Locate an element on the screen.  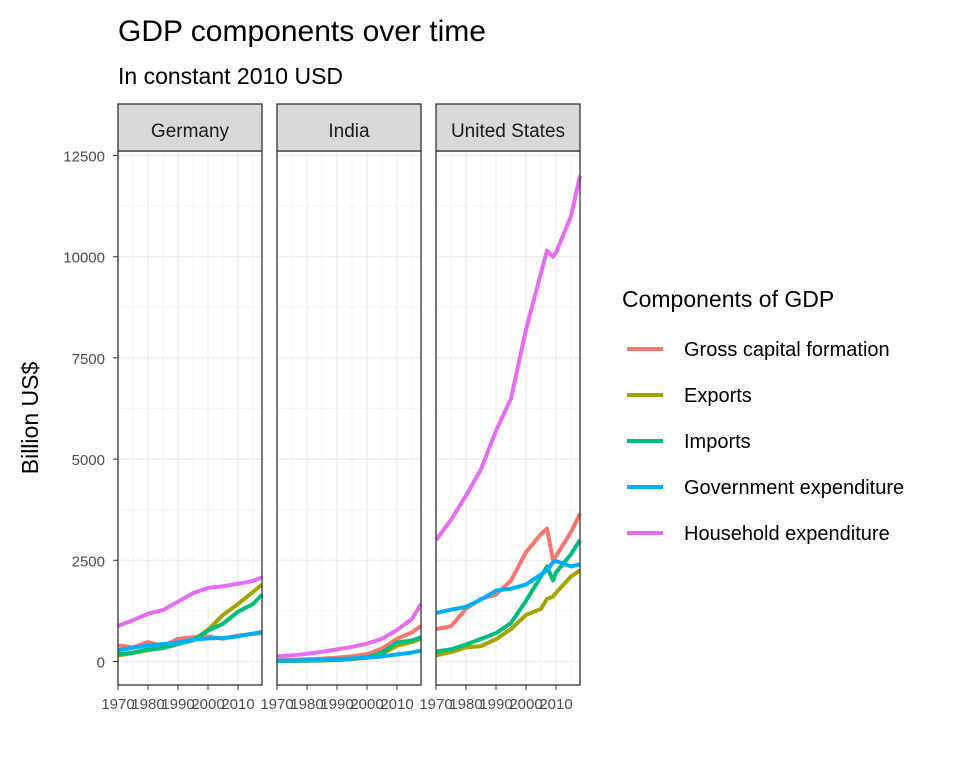
legend-label: Gross capital formation is located at coordinates (787, 350).